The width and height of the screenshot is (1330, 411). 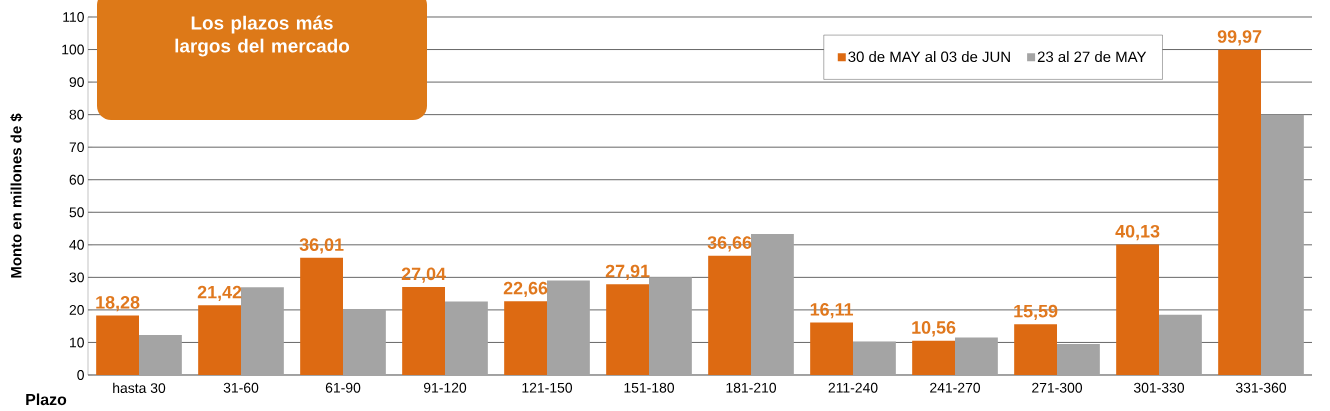 I want to click on legend-label: 30 de MAY al 03 de JUN, so click(x=929, y=57).